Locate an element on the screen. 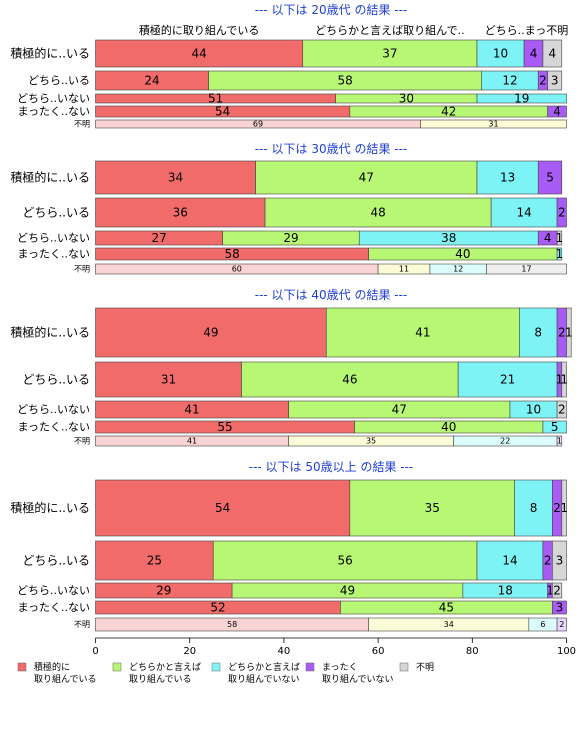 The height and width of the screenshot is (747, 580). x-tick-label: 0 is located at coordinates (95, 651).